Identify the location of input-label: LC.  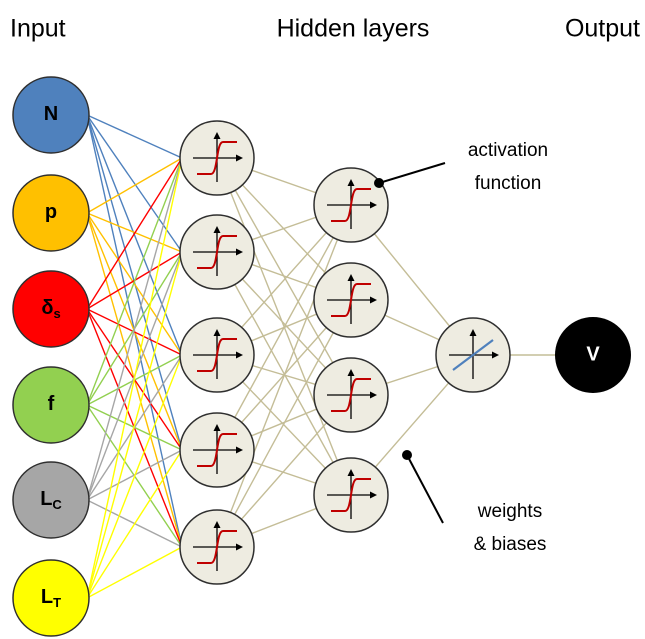
(51, 500).